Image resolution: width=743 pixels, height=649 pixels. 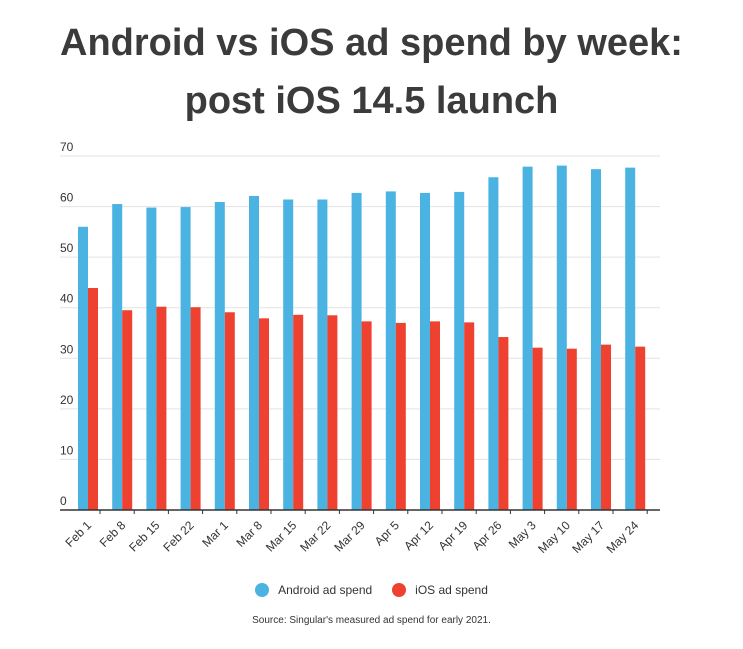 What do you see at coordinates (554, 537) in the screenshot?
I see `x-tick-label: May 10` at bounding box center [554, 537].